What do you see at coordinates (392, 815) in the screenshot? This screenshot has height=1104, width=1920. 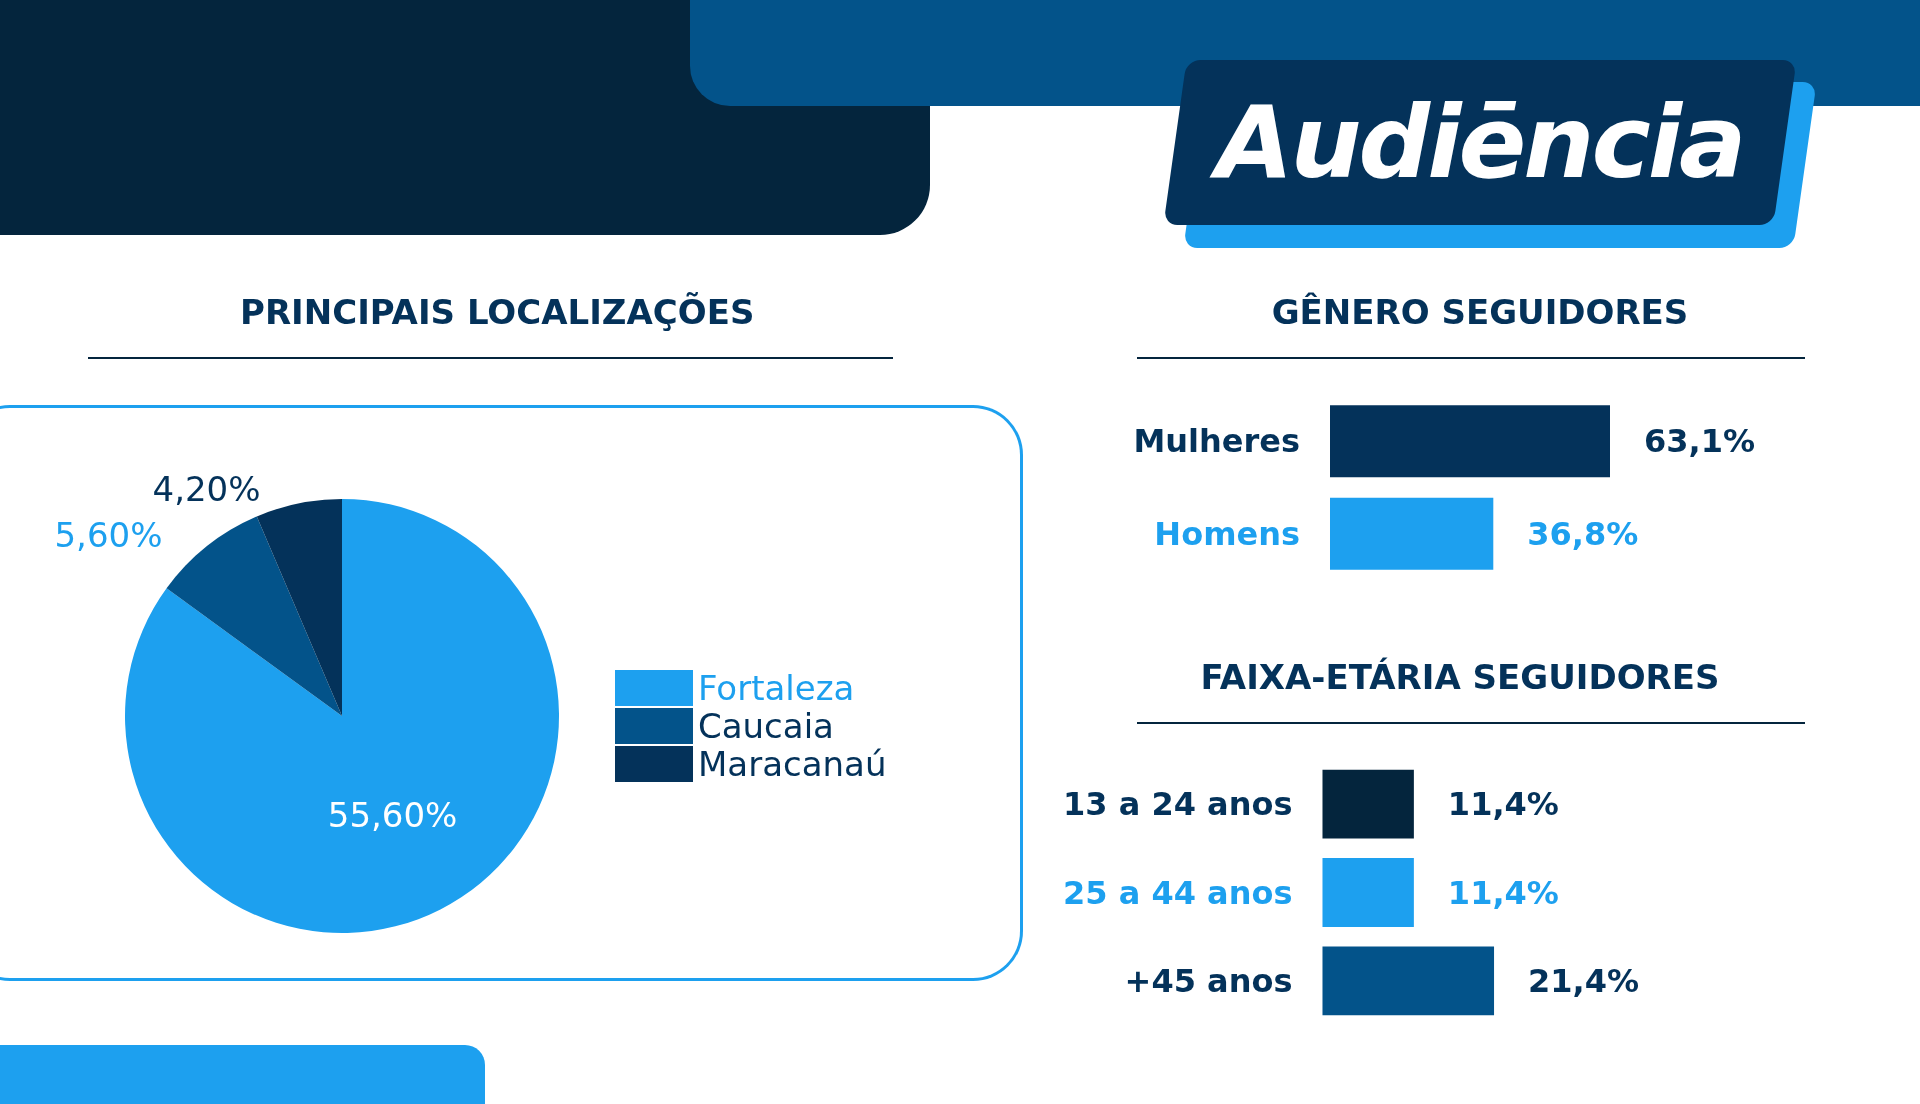 I see `data-label: 55,60%` at bounding box center [392, 815].